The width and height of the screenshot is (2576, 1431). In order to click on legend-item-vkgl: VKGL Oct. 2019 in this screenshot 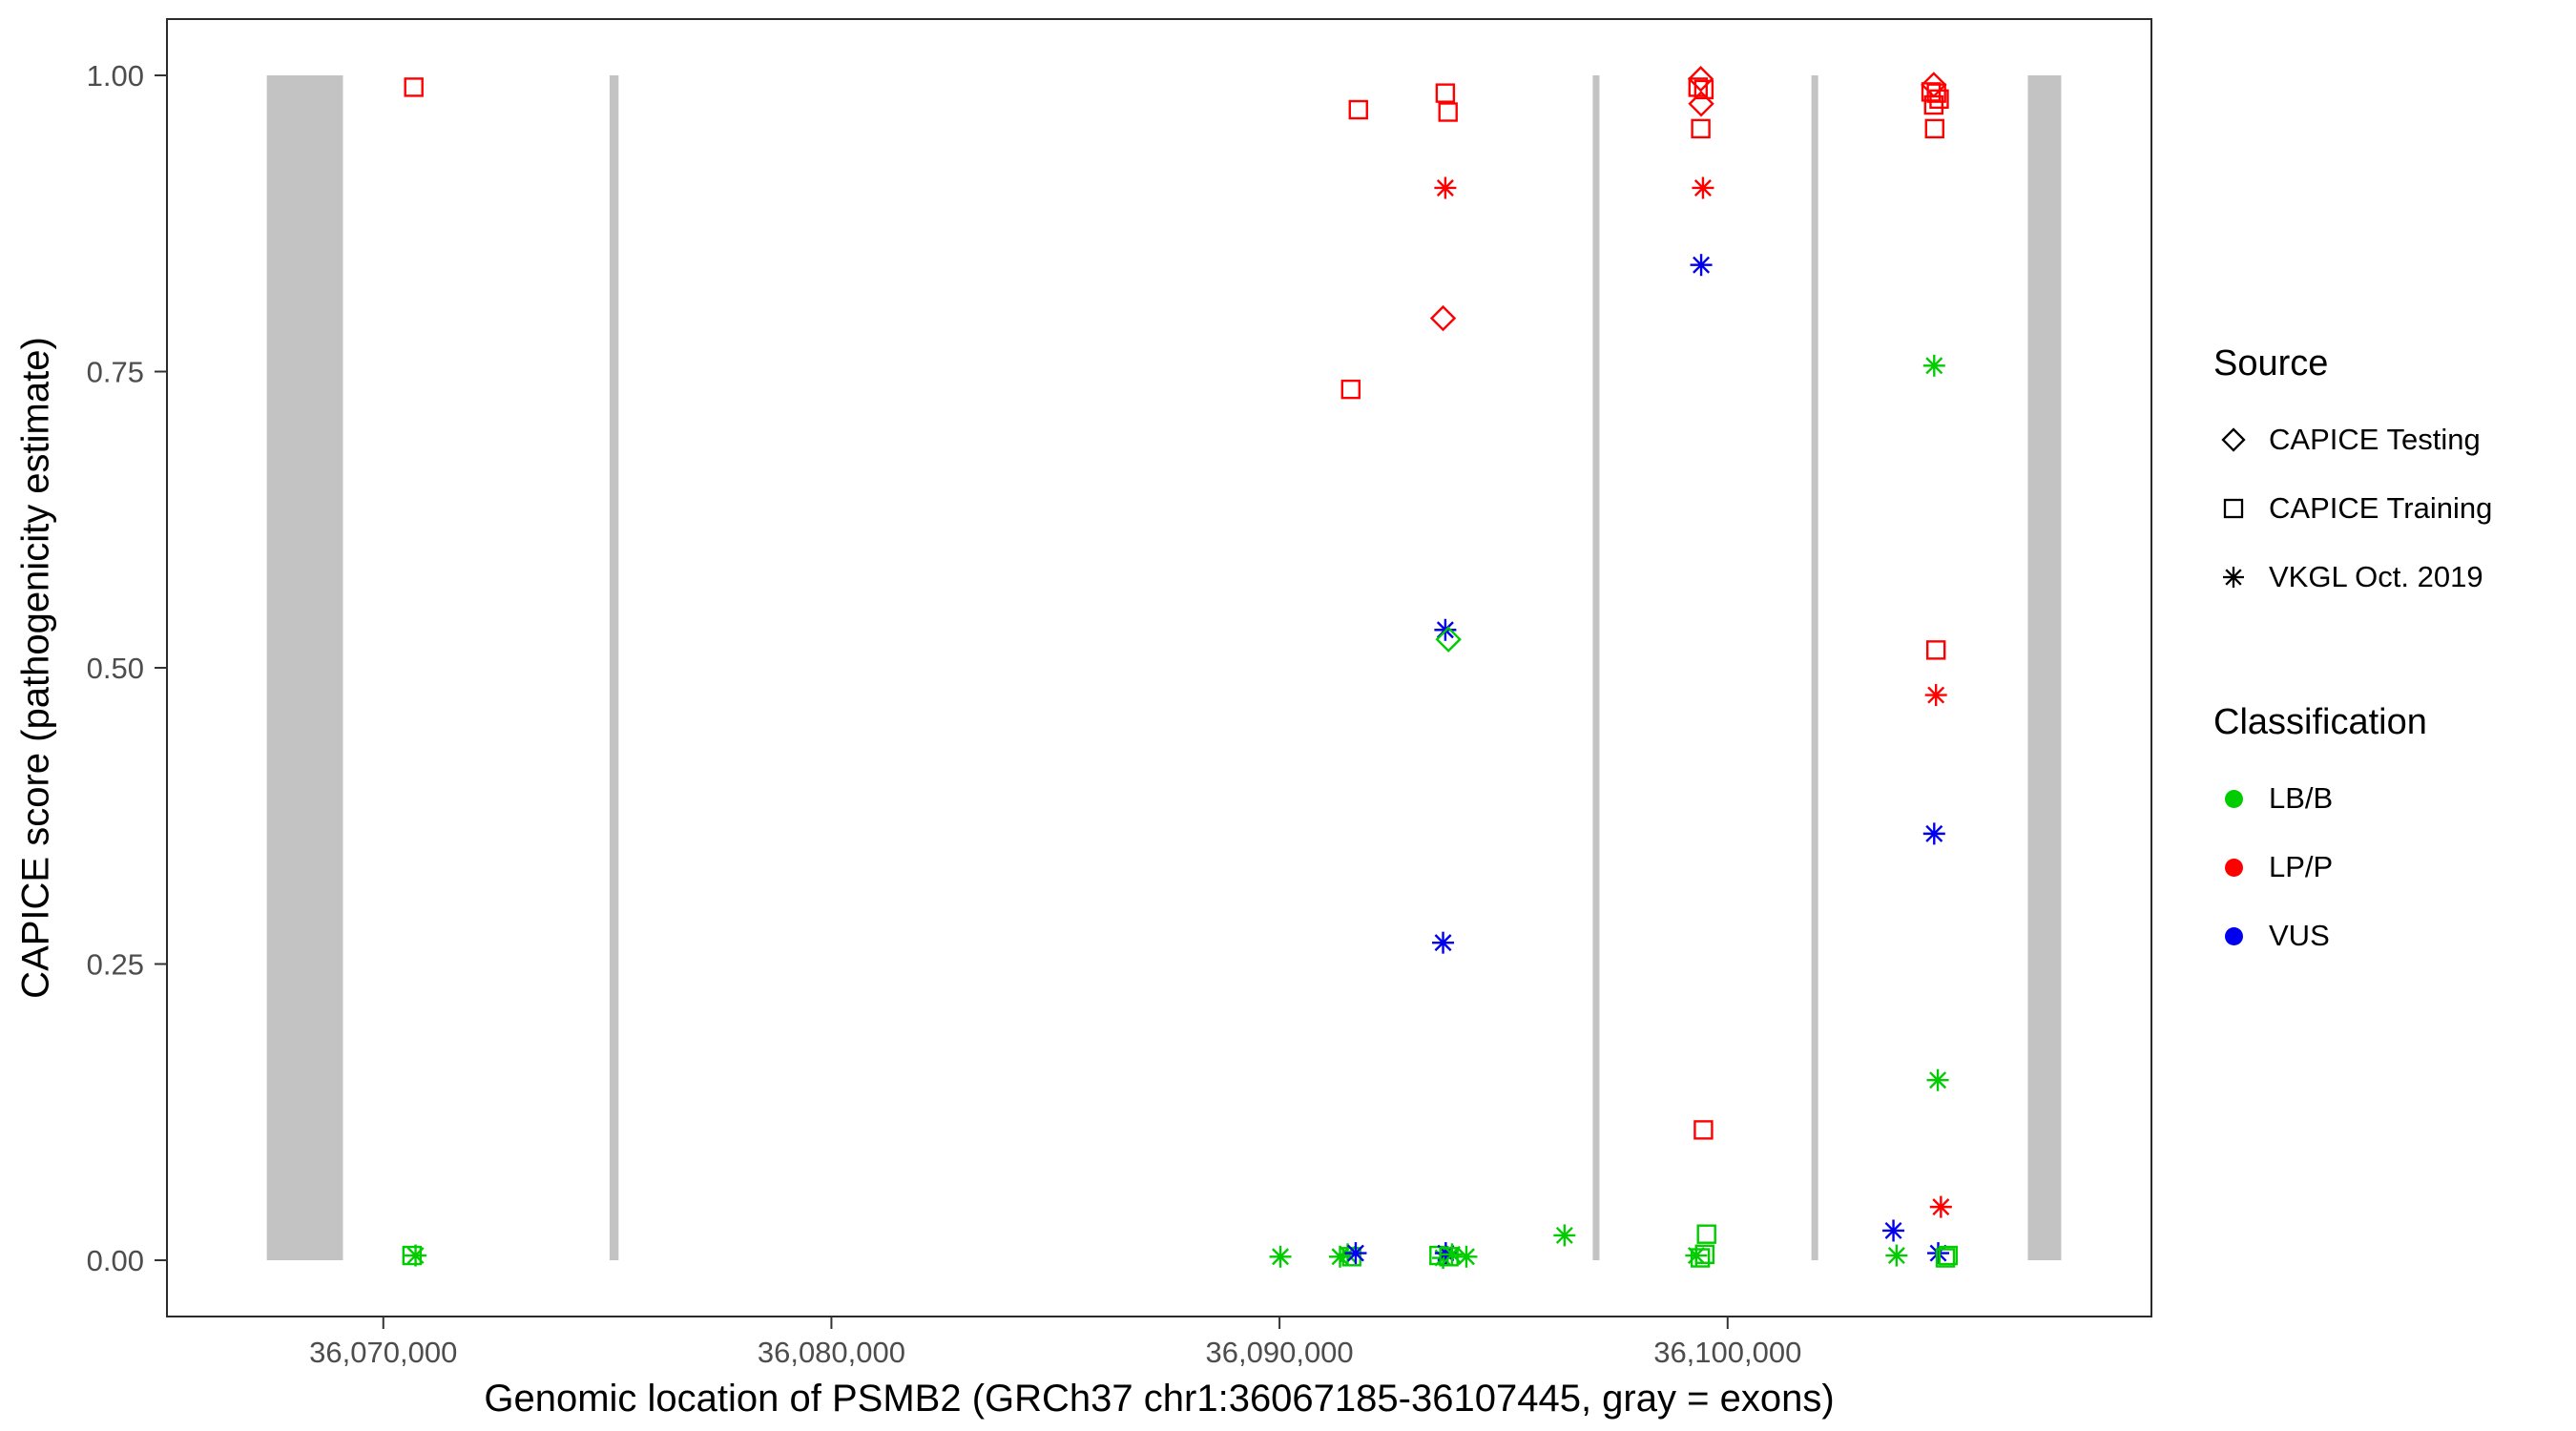, I will do `click(2389, 577)`.